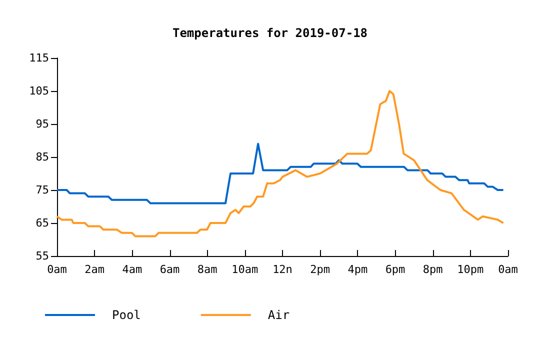 This screenshot has width=540, height=340. What do you see at coordinates (39, 58) in the screenshot?
I see `y-tick-label: 115` at bounding box center [39, 58].